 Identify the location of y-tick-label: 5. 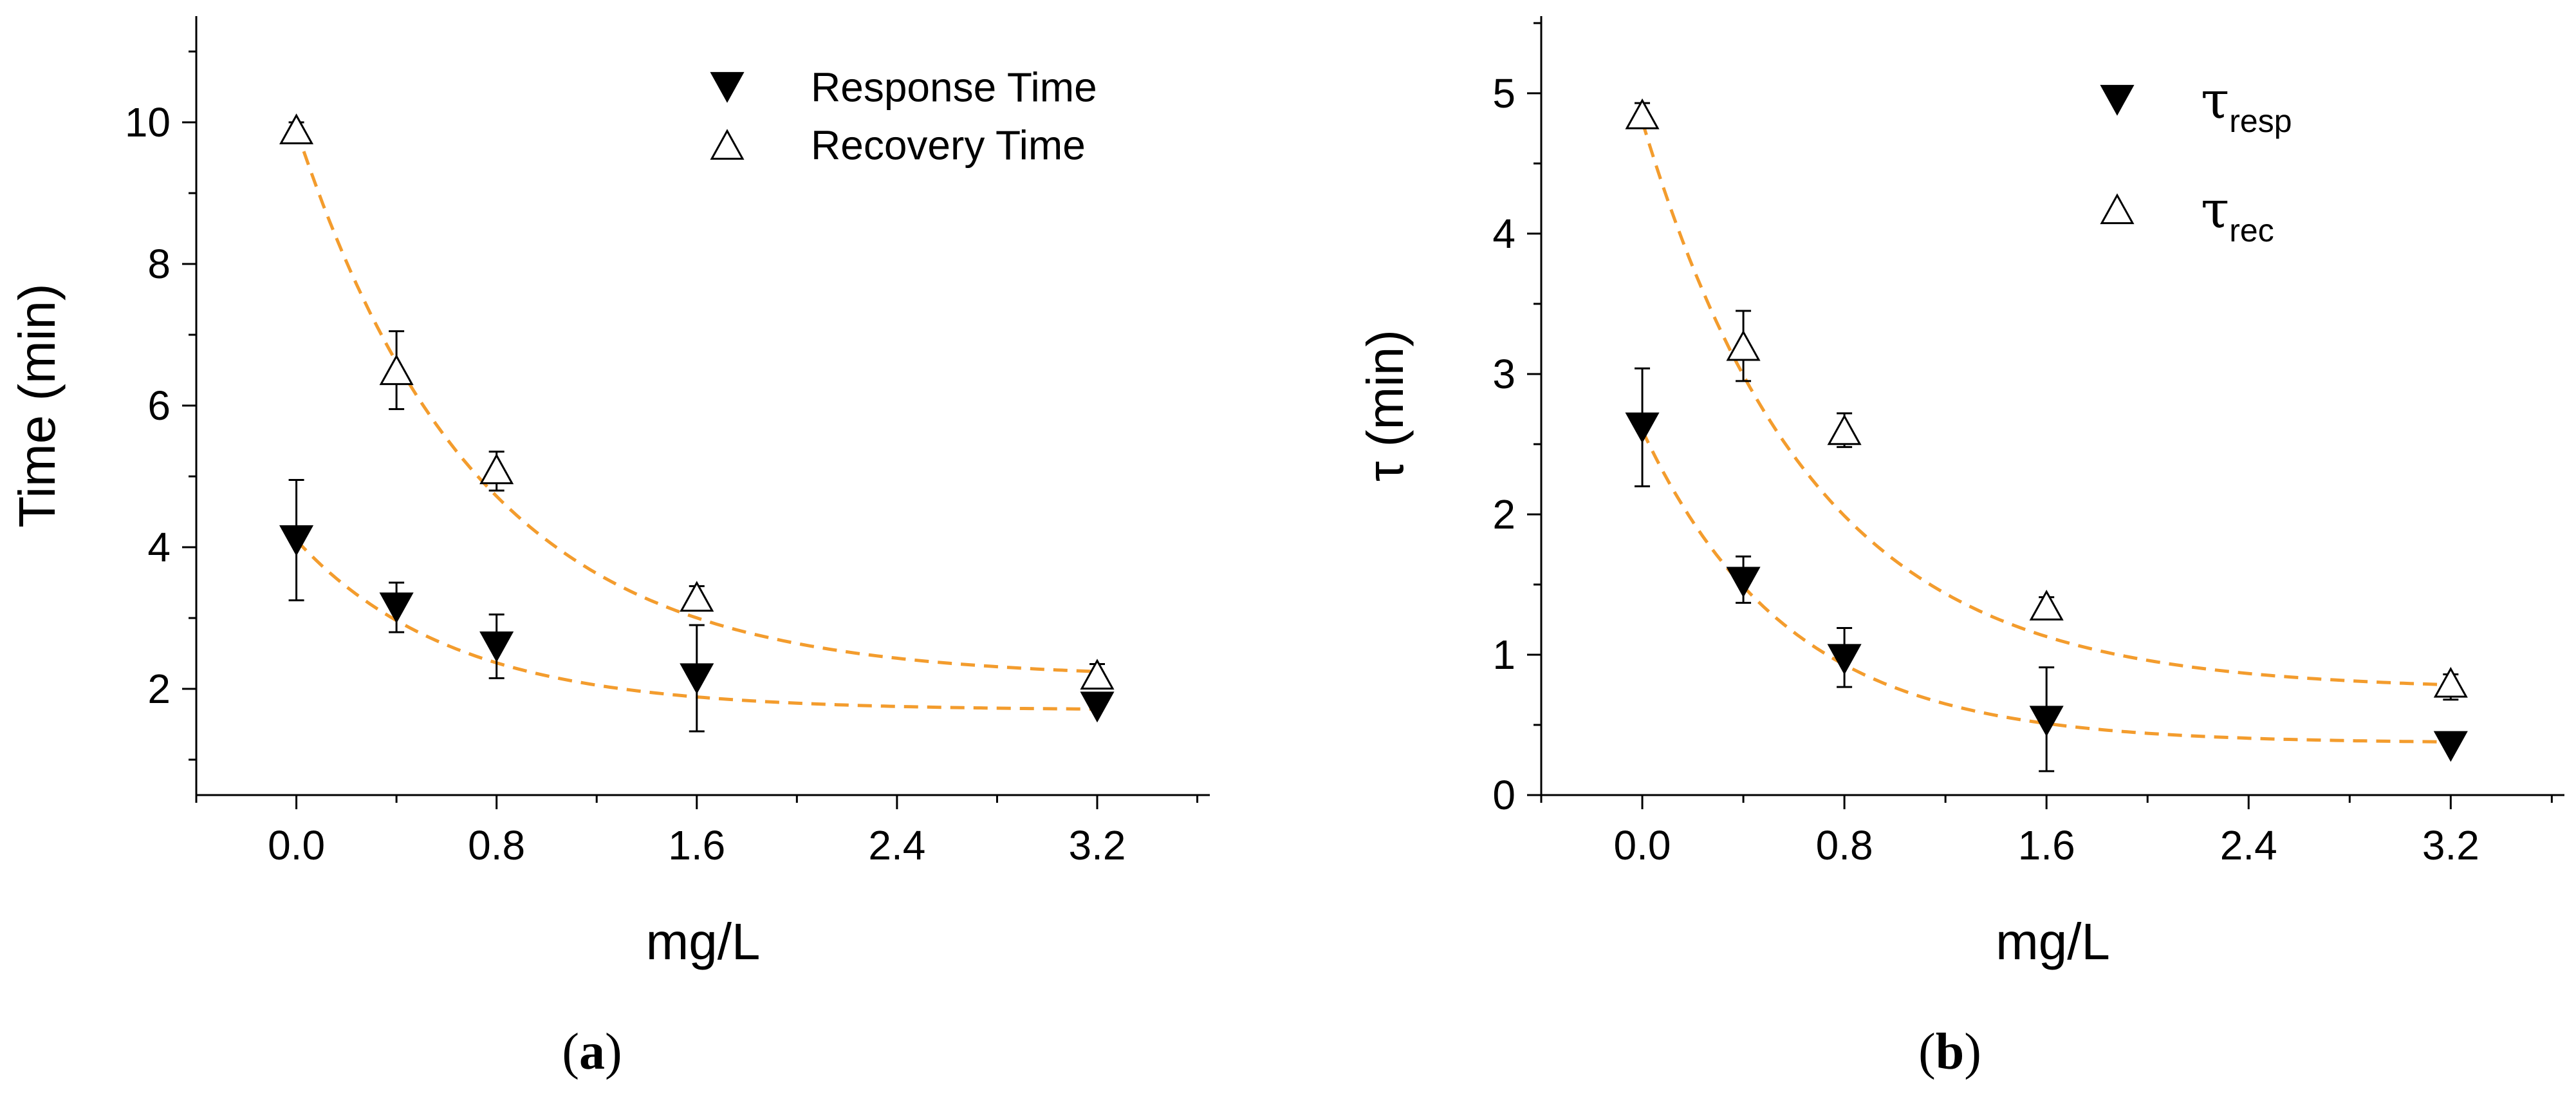
(1504, 93).